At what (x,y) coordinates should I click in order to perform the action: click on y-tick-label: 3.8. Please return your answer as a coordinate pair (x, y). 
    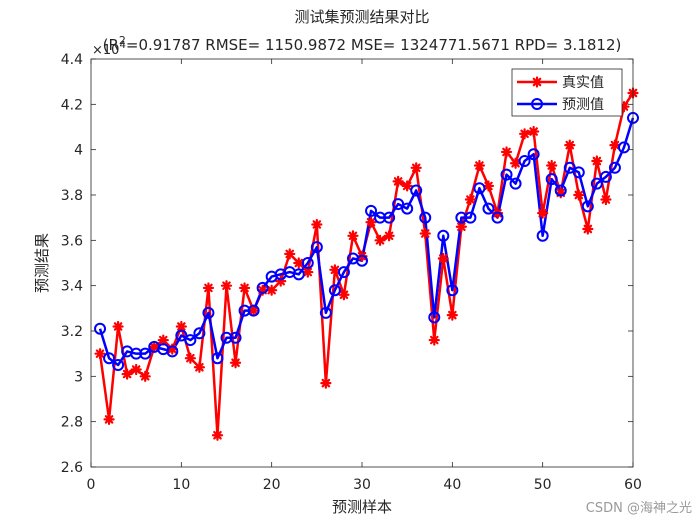
    Looking at the image, I should click on (72, 196).